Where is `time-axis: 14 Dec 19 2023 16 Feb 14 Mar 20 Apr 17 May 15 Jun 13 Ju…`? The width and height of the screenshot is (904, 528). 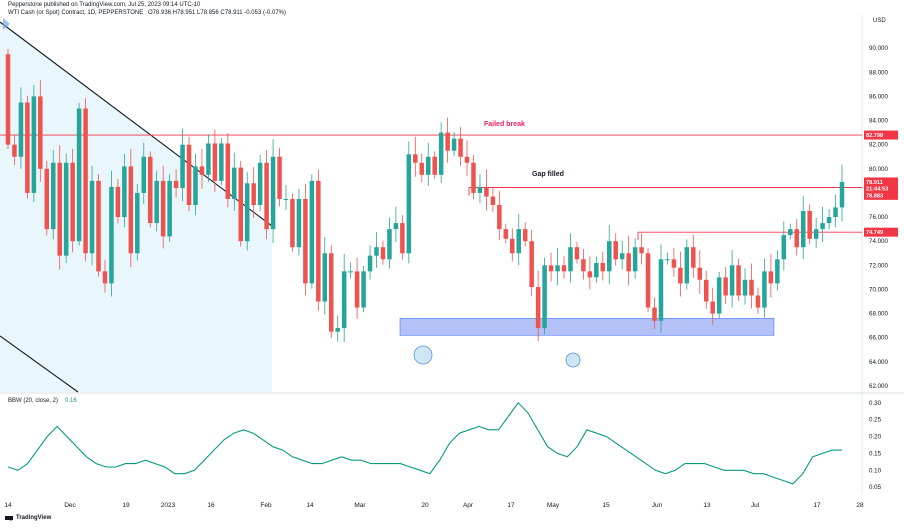
time-axis: 14 Dec 19 2023 16 Feb 14 Mar 20 Apr 17 May 15 Jun 13 Ju… is located at coordinates (434, 505).